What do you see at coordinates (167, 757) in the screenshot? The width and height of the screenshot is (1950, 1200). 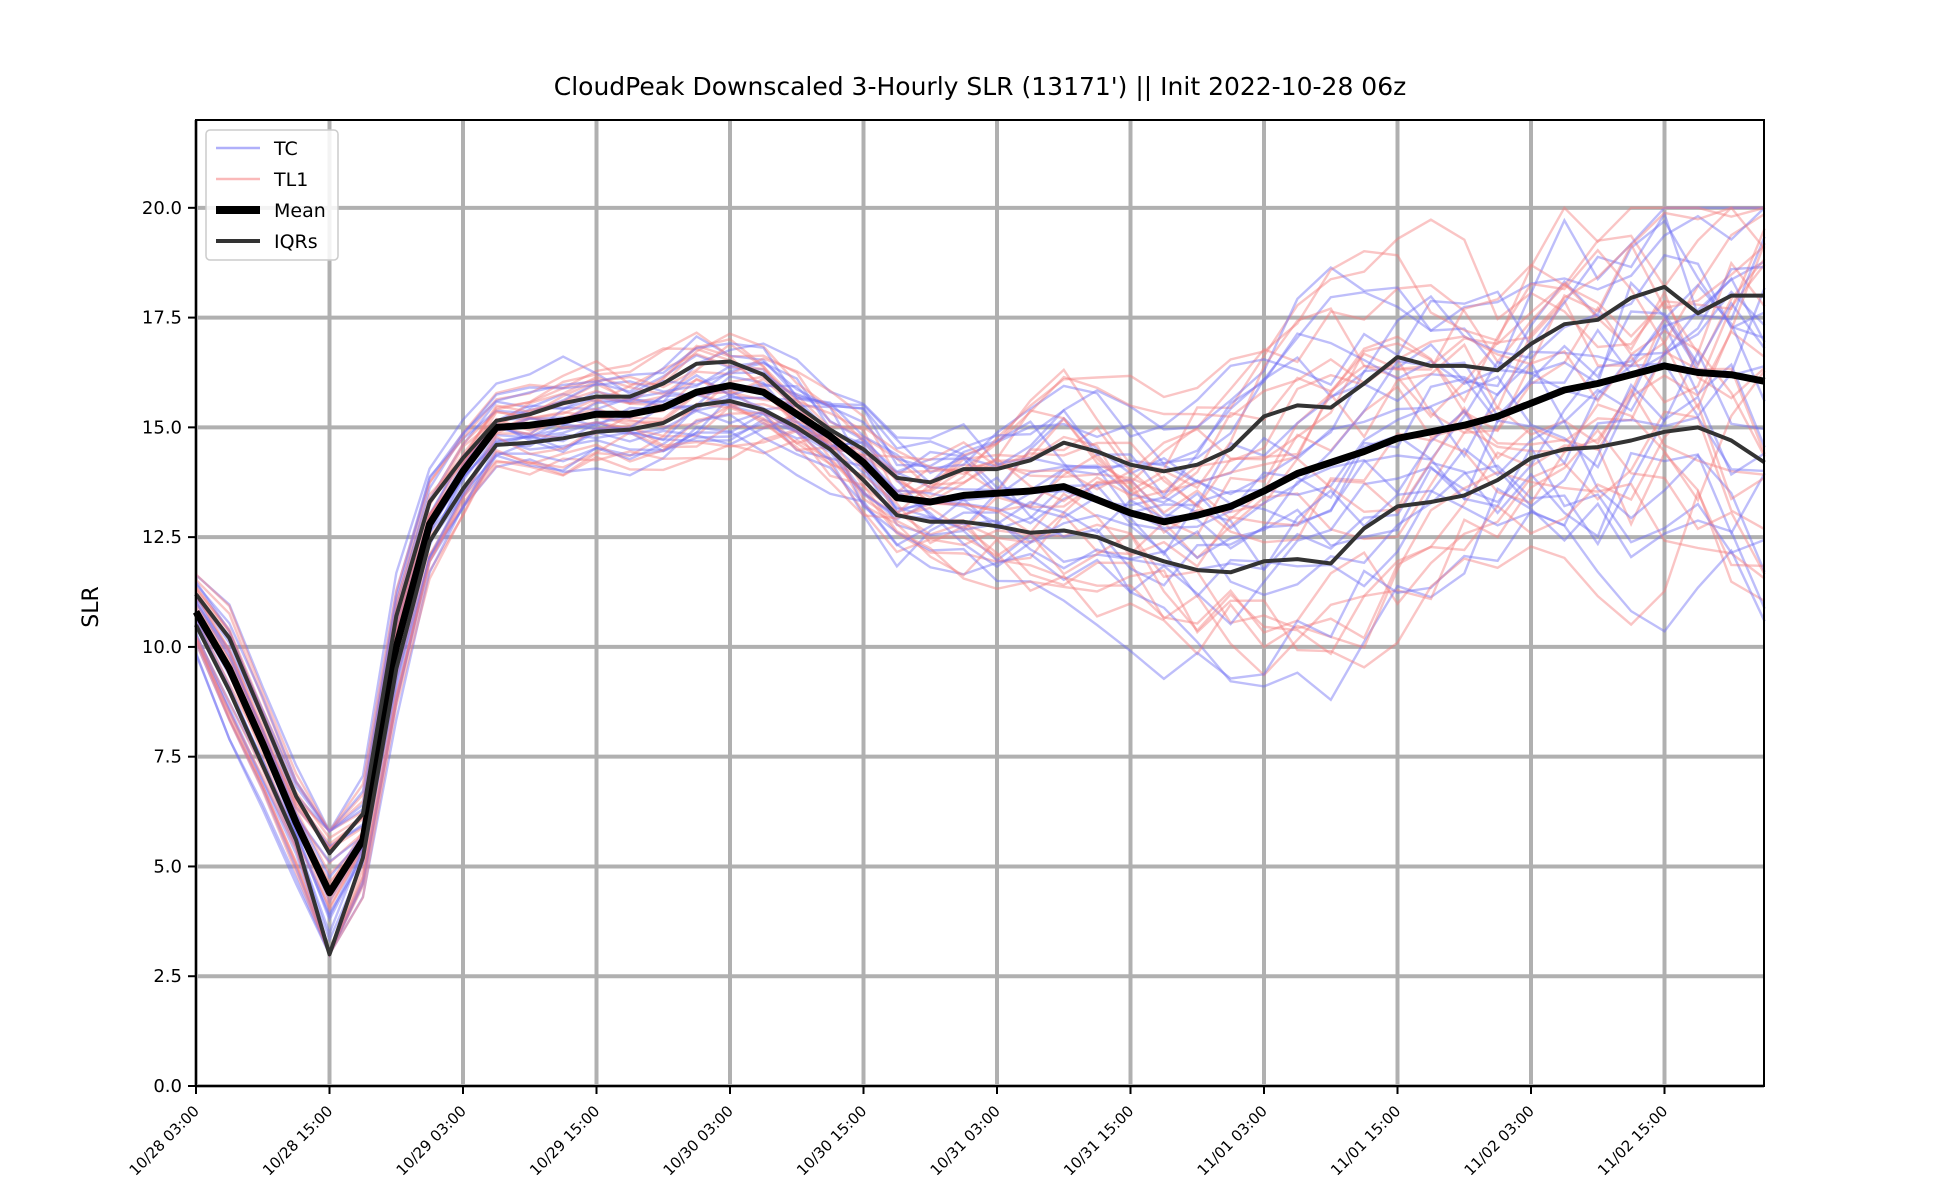 I see `y-tick-label: 7.5` at bounding box center [167, 757].